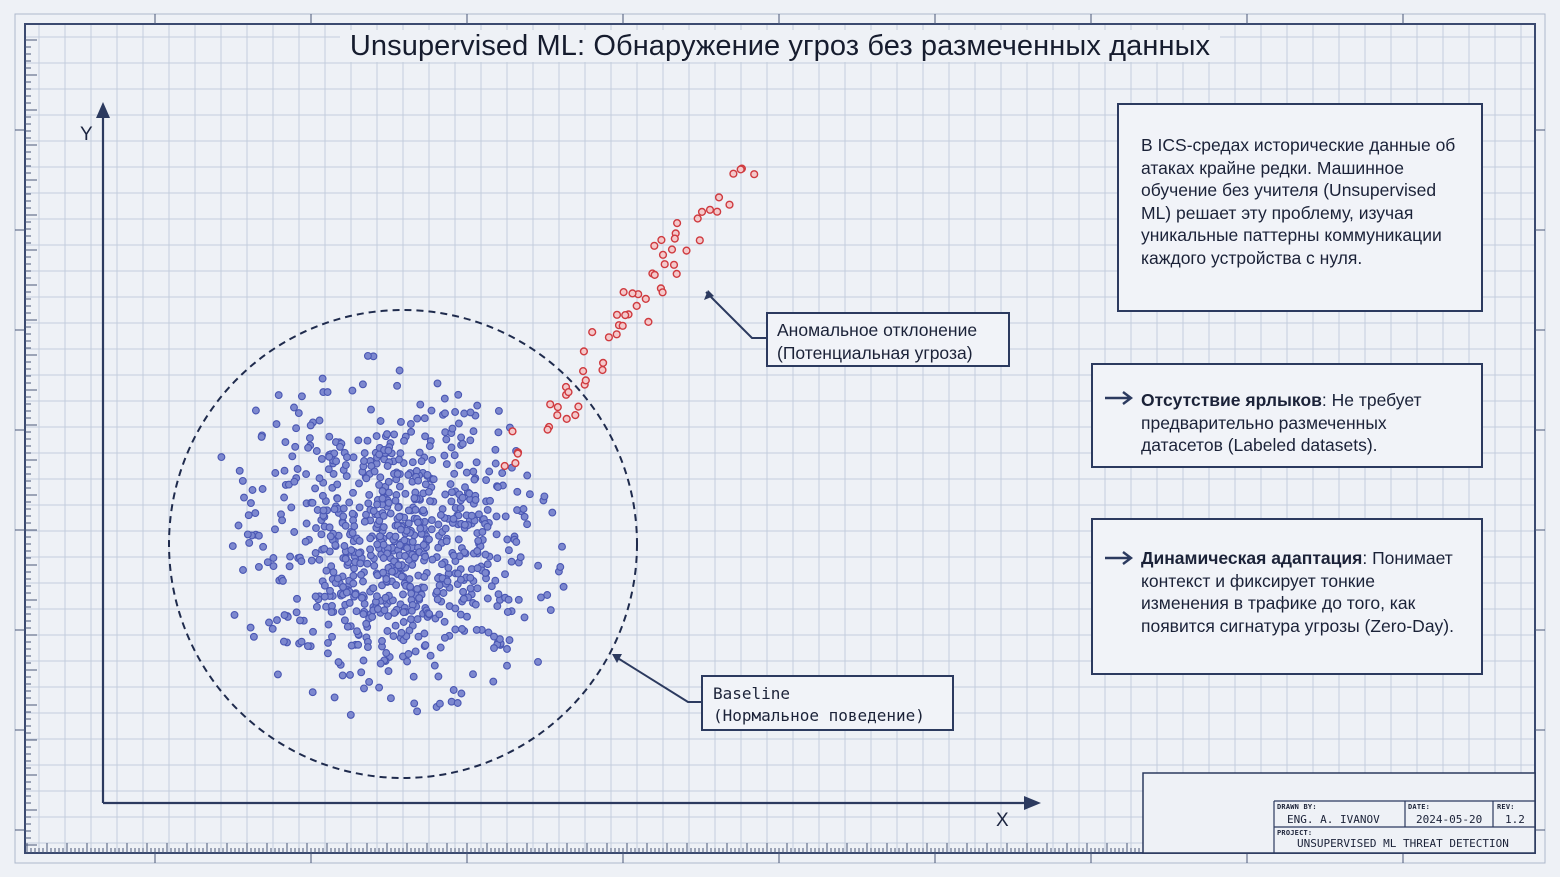 The image size is (1560, 877). Describe the element at coordinates (1333, 819) in the screenshot. I see `drawn-by-value: ENG. A. IVANOV` at that location.